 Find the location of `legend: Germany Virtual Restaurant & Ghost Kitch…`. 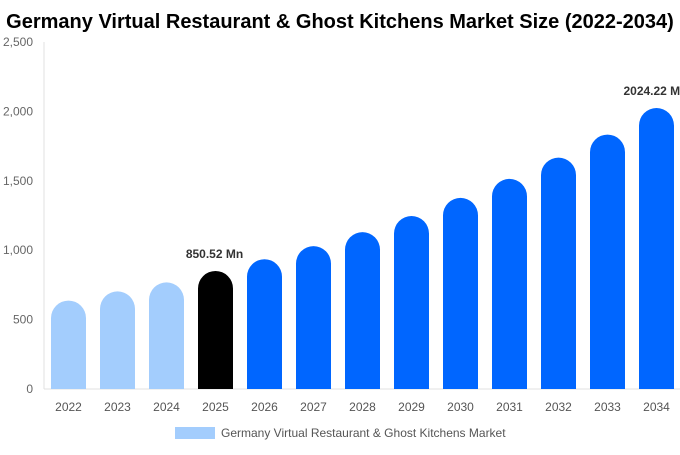

legend: Germany Virtual Restaurant & Ghost Kitch… is located at coordinates (340, 433).